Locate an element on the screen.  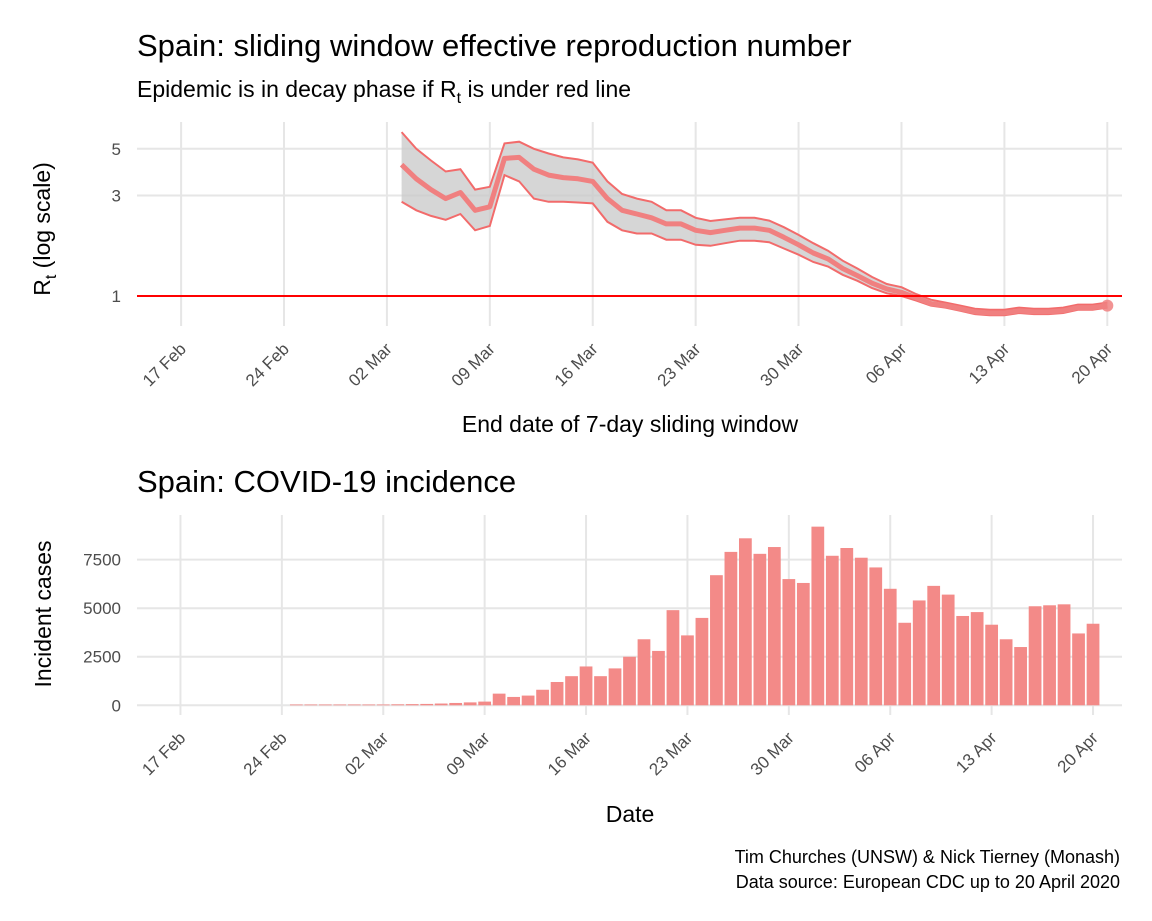
rt-x-tick-label: 23 Mar is located at coordinates (679, 364).